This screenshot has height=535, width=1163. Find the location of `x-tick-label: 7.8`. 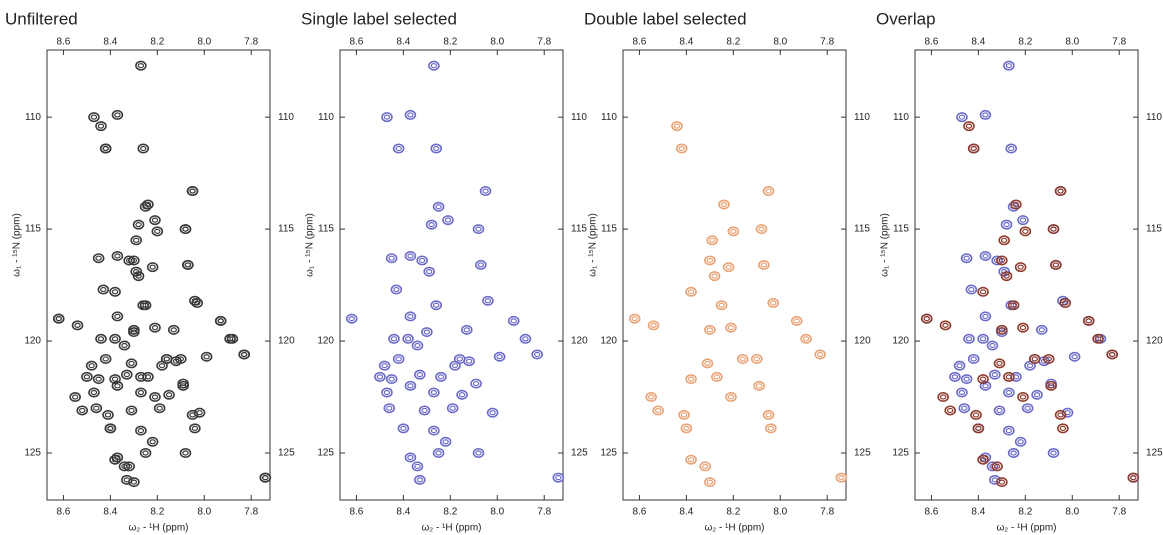

x-tick-label: 7.8 is located at coordinates (251, 512).